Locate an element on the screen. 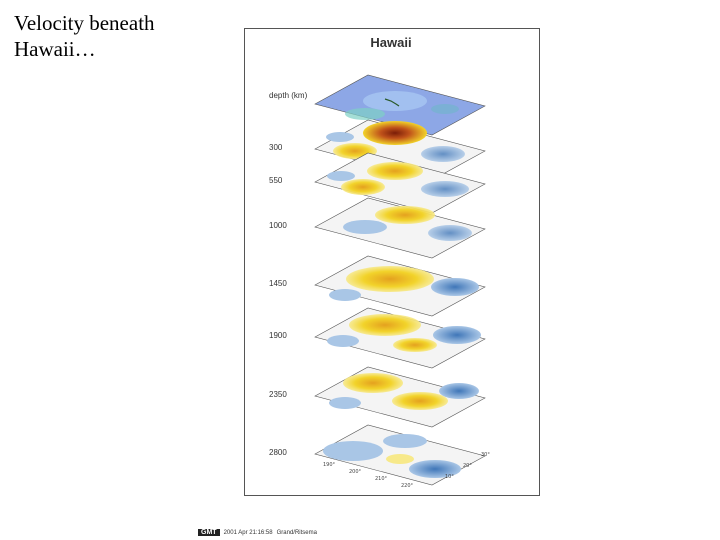 This screenshot has width=720, height=540. depth-label-2800: 2800 is located at coordinates (278, 452).